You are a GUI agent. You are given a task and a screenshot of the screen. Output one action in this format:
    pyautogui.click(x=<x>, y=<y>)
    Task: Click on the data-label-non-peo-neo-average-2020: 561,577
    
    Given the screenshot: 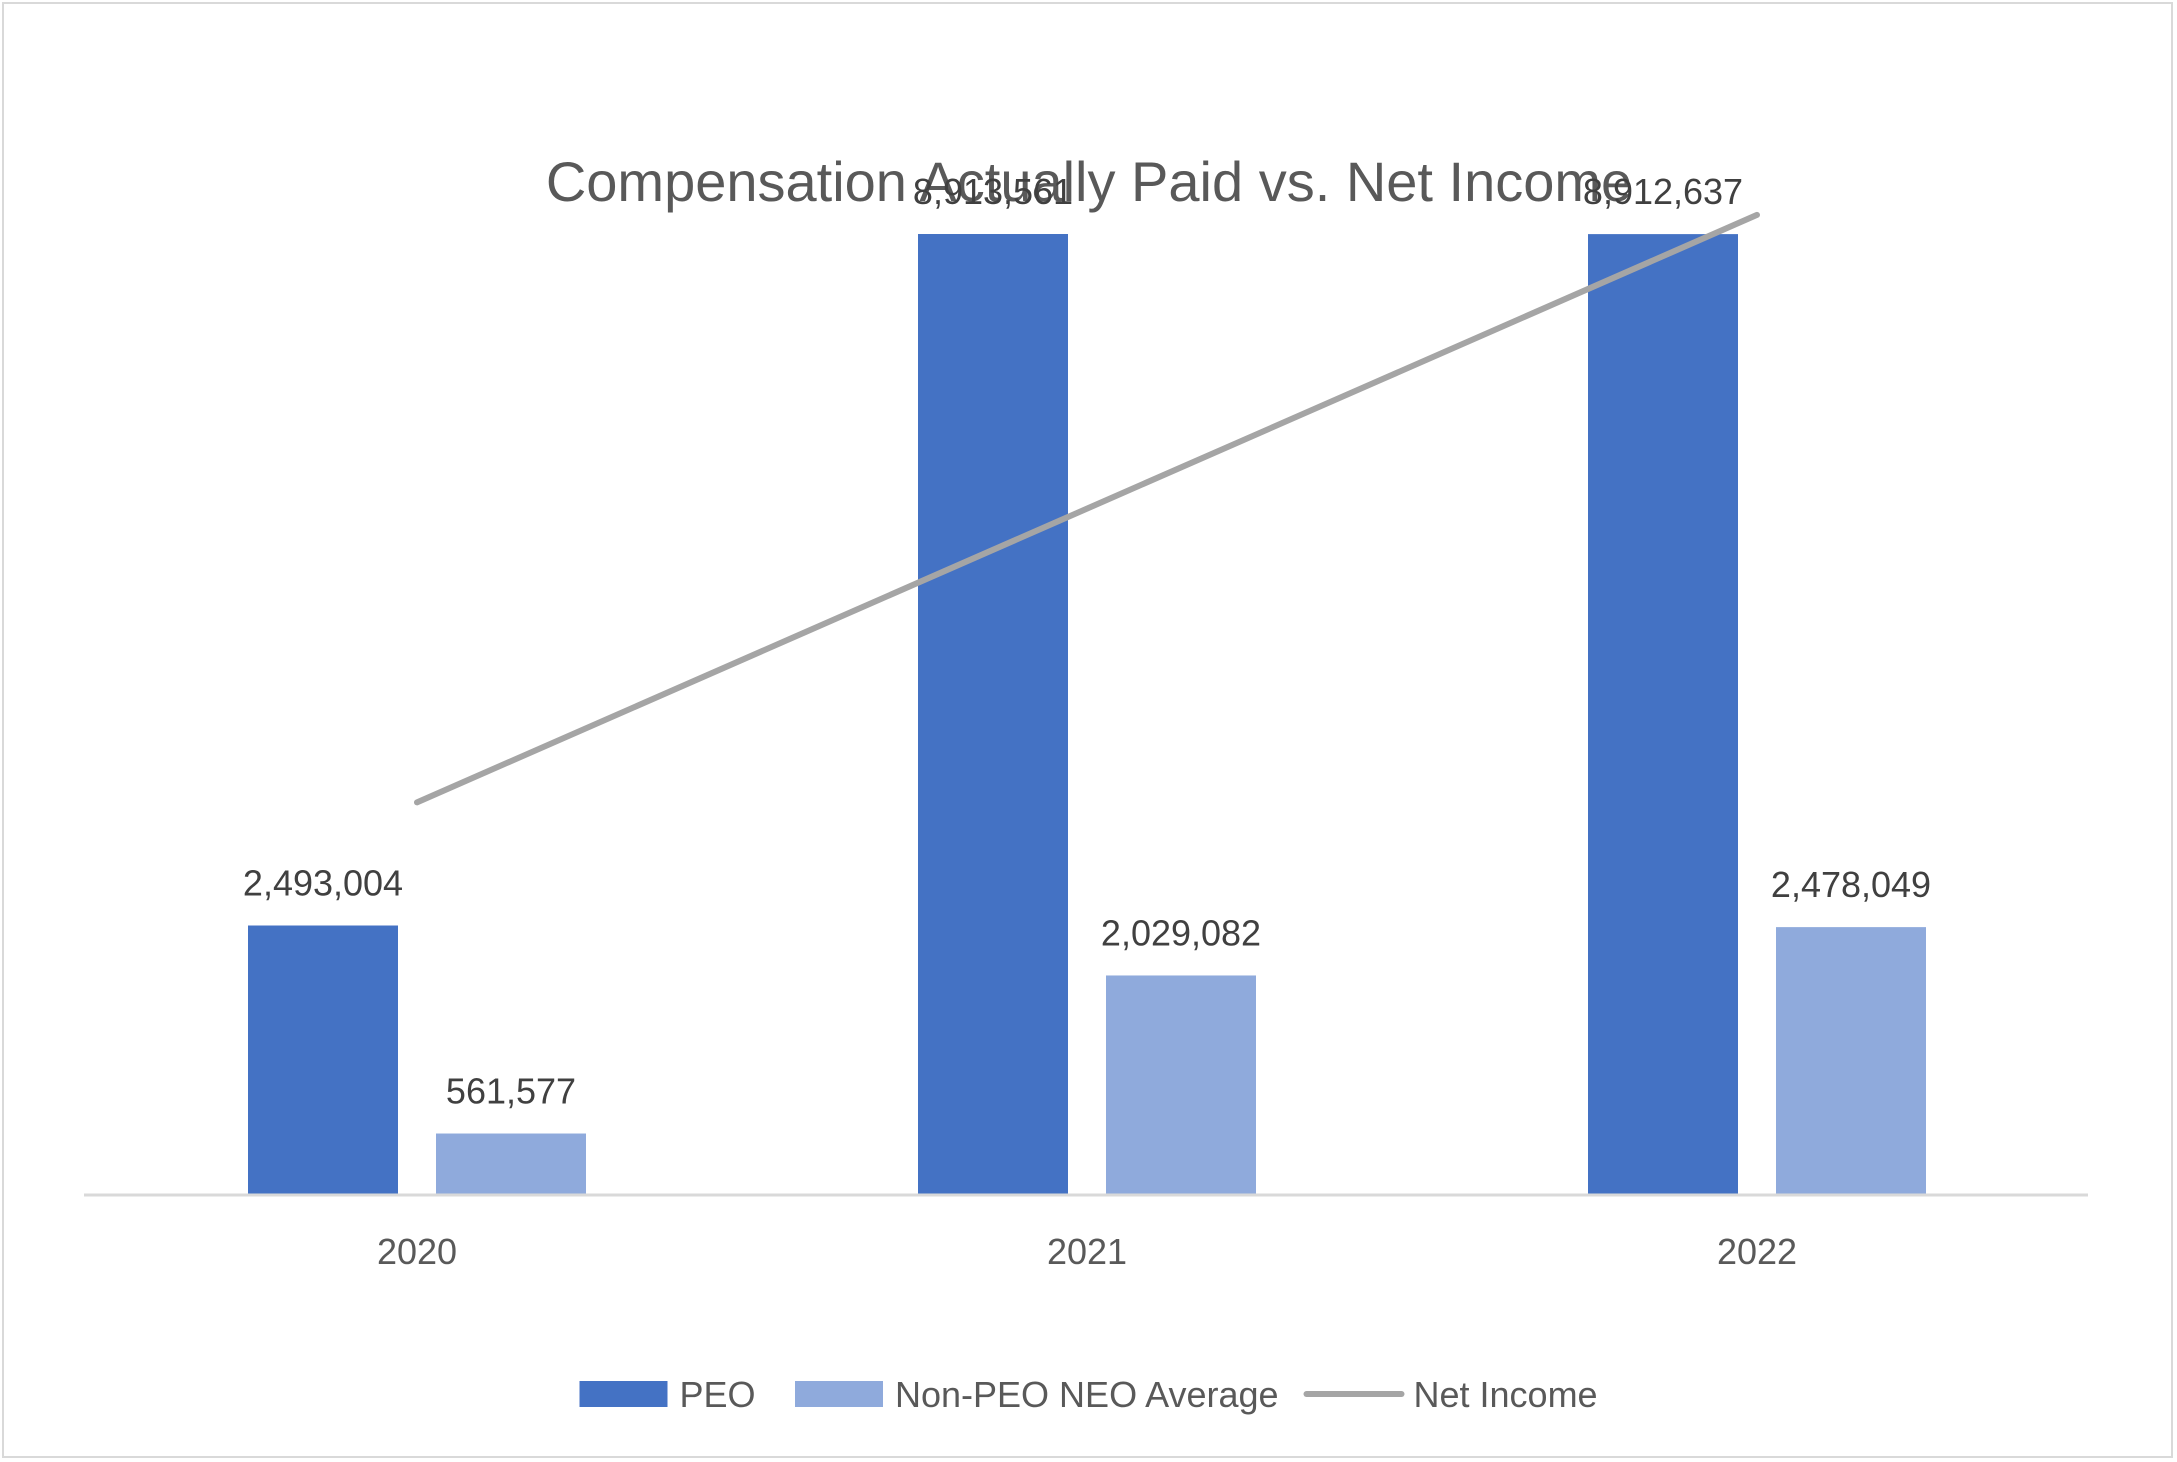 What is the action you would take?
    pyautogui.click(x=511, y=1091)
    